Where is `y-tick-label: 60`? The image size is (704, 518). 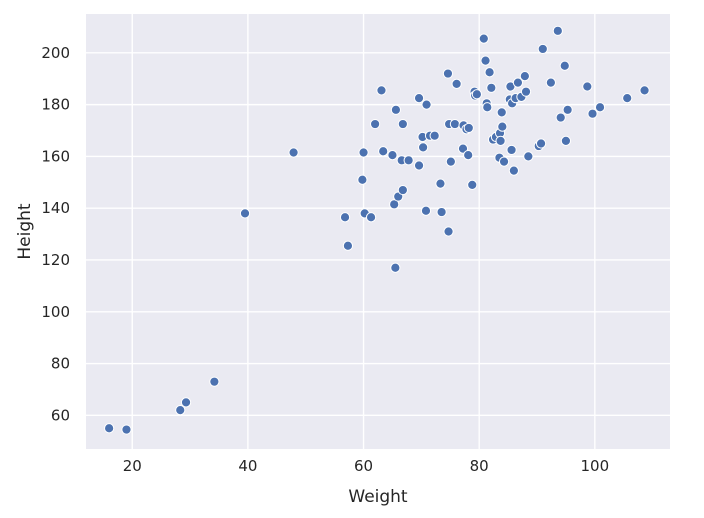 y-tick-label: 60 is located at coordinates (60, 415).